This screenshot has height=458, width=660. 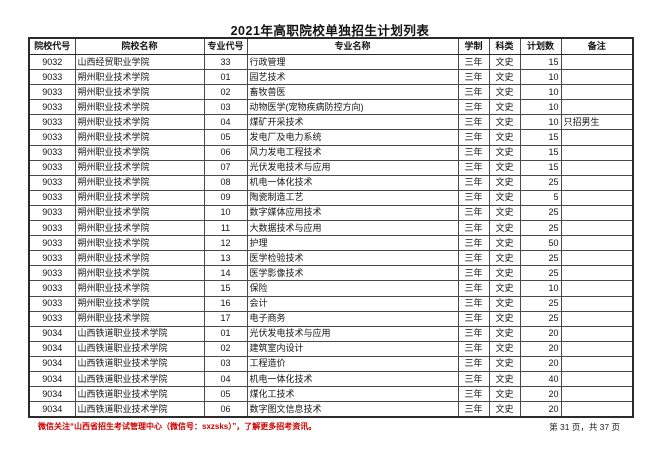 What do you see at coordinates (331, 273) in the screenshot?
I see `table-row: 9033 朔州职业技术学院 14 医学影像技术 三年 文史 25` at bounding box center [331, 273].